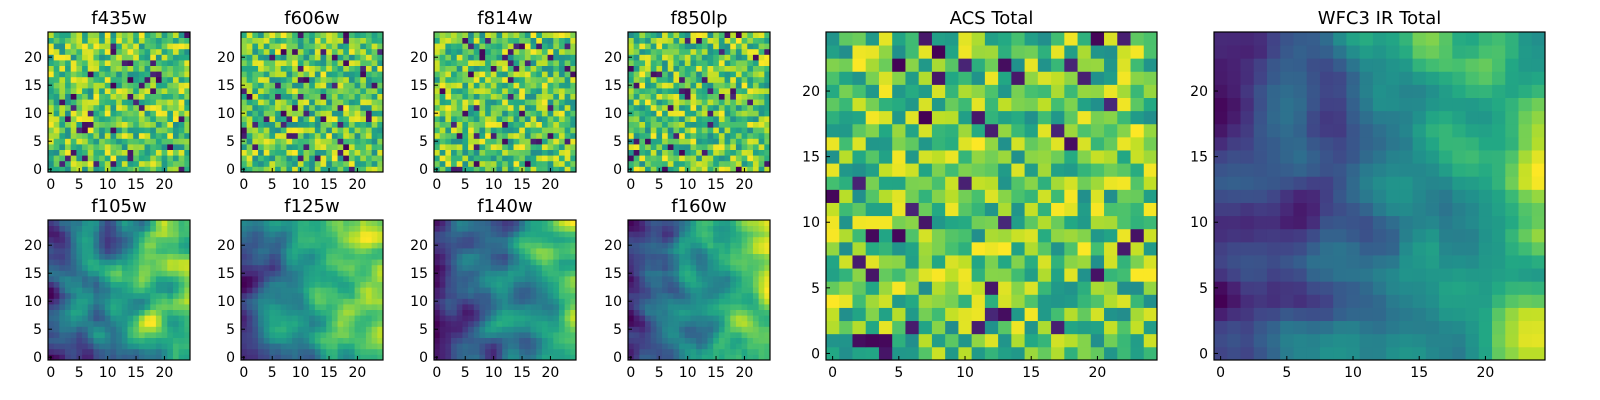  I want to click on x-tick-label: 10, so click(301, 373).